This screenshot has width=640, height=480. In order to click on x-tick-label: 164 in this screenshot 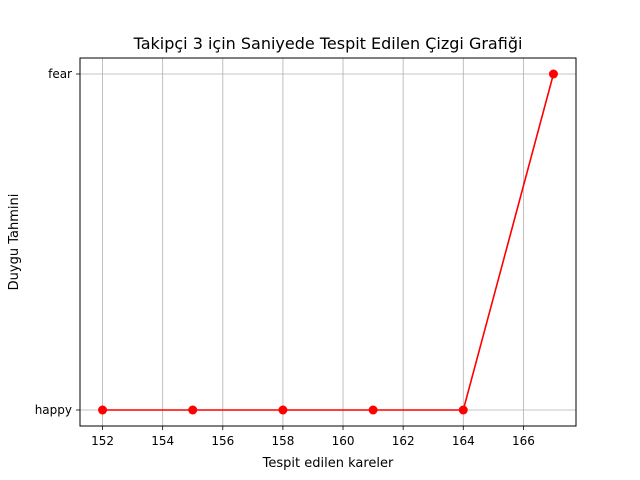, I will do `click(463, 441)`.